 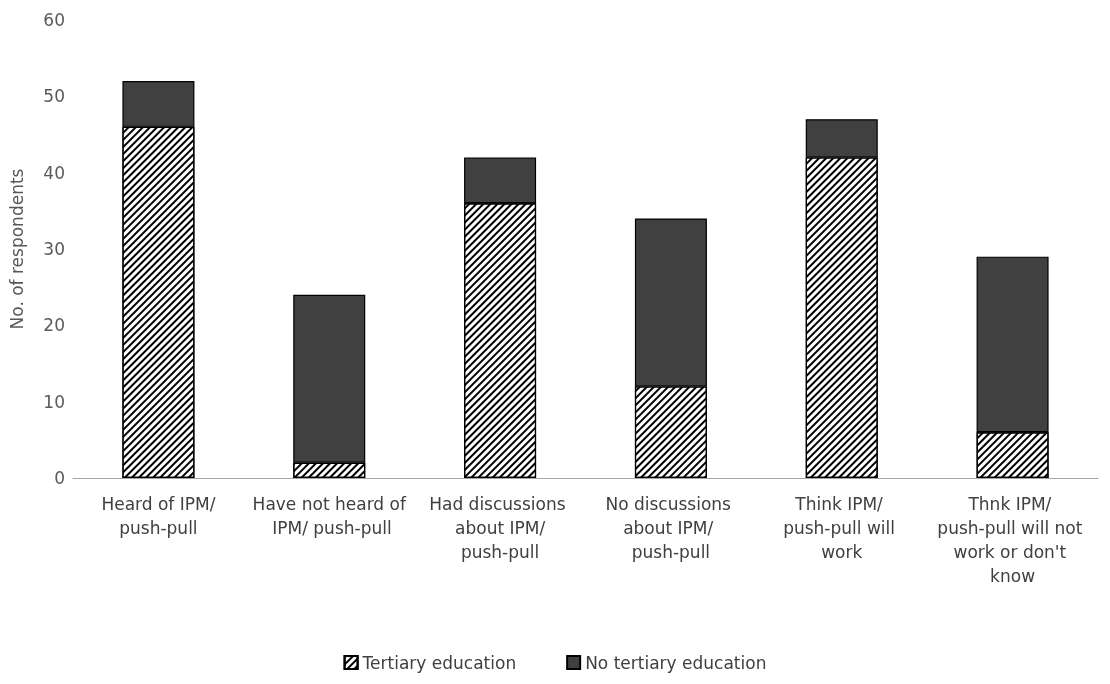 I want to click on x-tick-label: Have not heard of IPM/ push-pull, so click(x=329, y=516).